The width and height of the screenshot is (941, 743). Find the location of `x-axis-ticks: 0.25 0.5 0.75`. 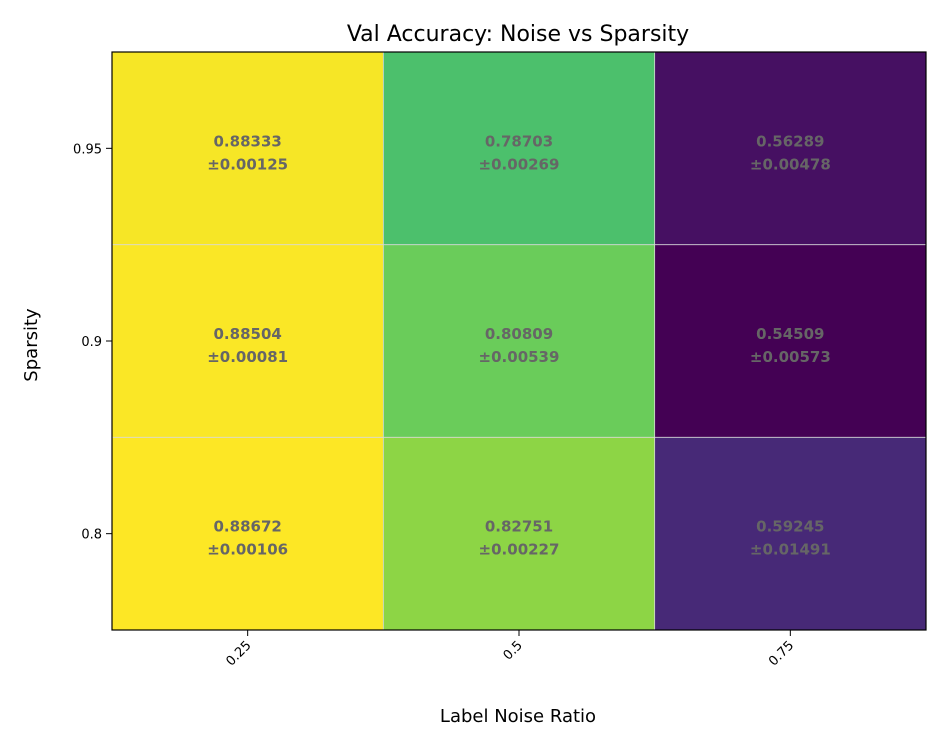

x-axis-ticks: 0.25 0.5 0.75 is located at coordinates (510, 649).